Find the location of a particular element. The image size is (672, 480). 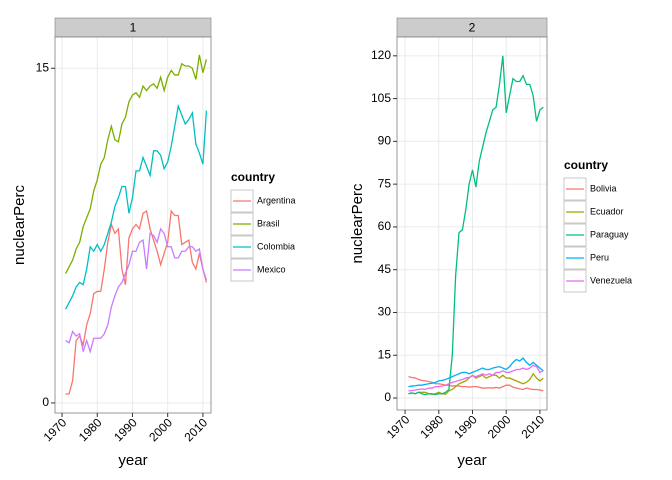

legend-label: Paraguay is located at coordinates (609, 234).